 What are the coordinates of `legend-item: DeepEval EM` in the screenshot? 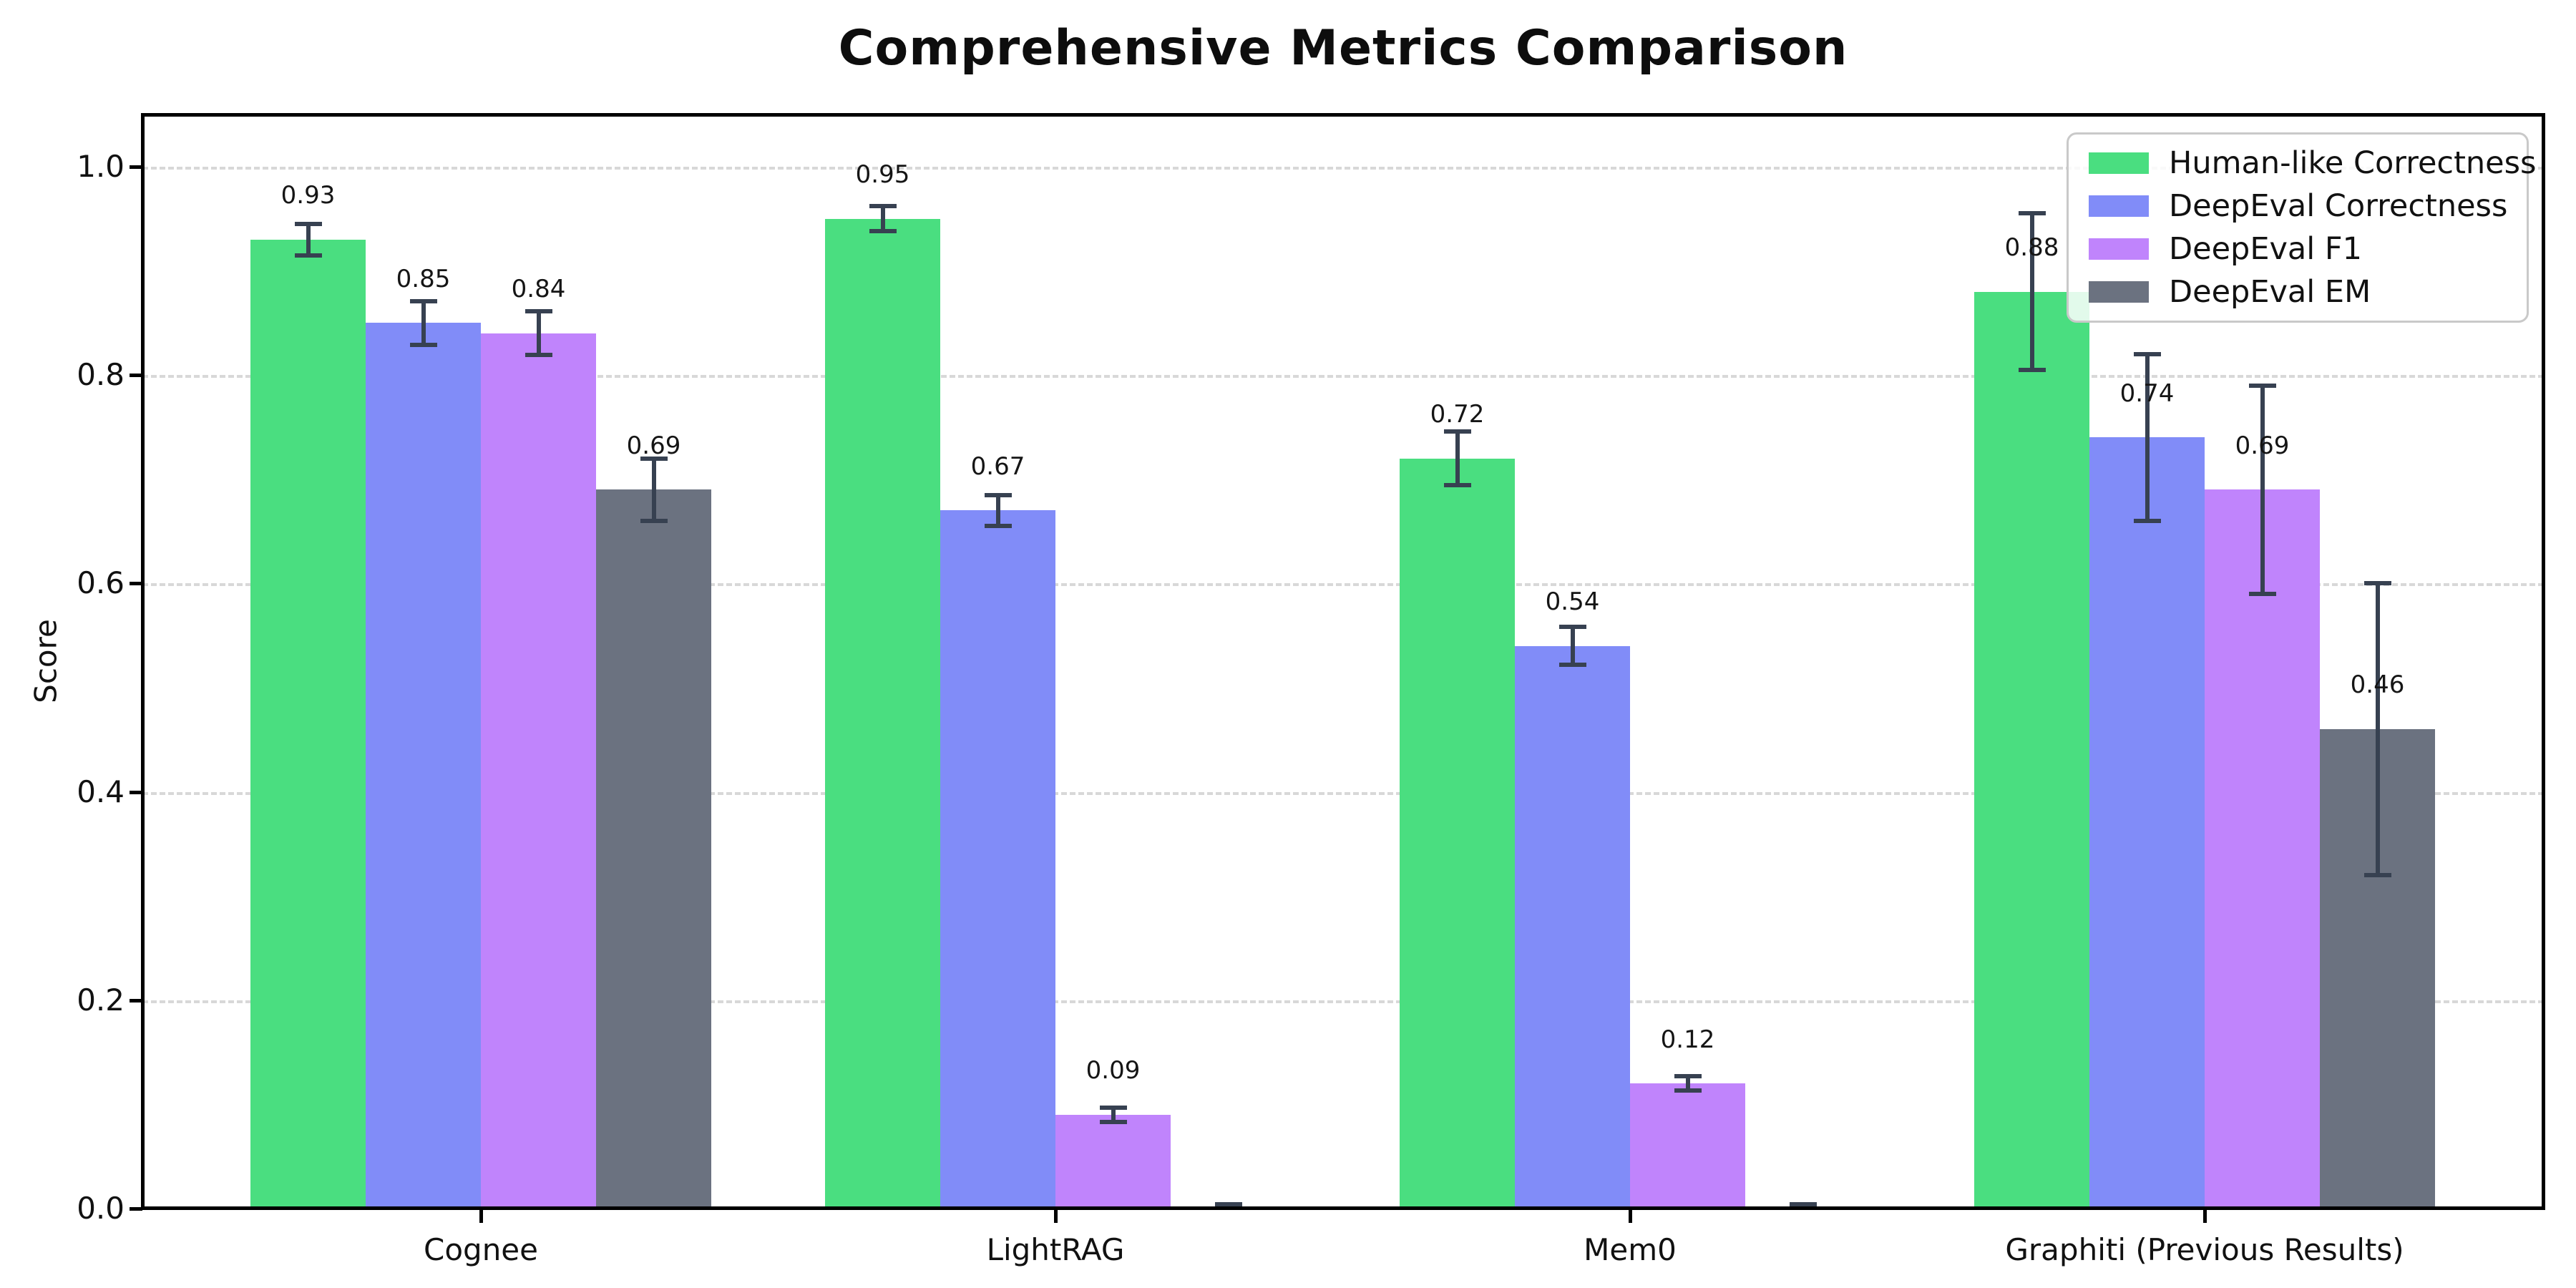 It's located at (2298, 291).